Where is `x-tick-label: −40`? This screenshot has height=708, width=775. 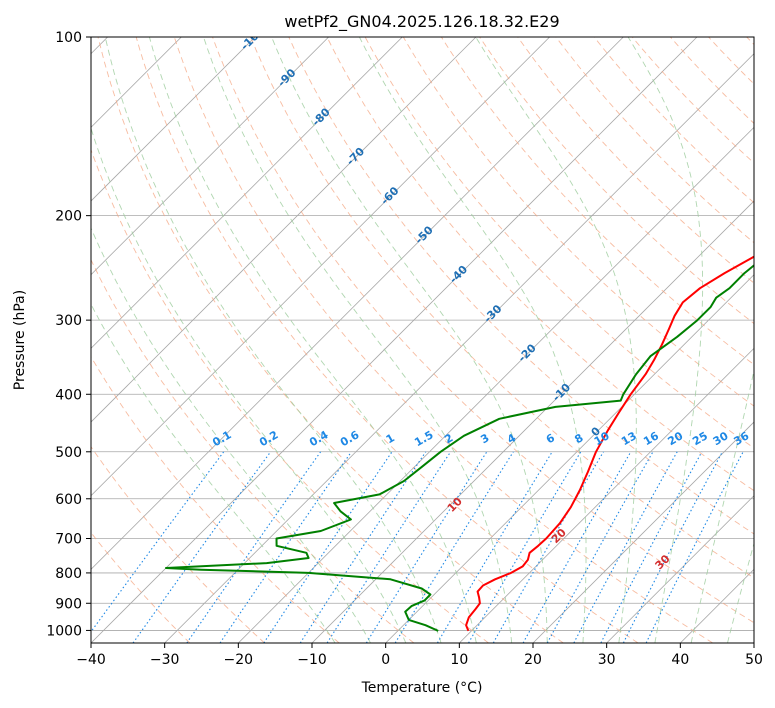 x-tick-label: −40 is located at coordinates (91, 660).